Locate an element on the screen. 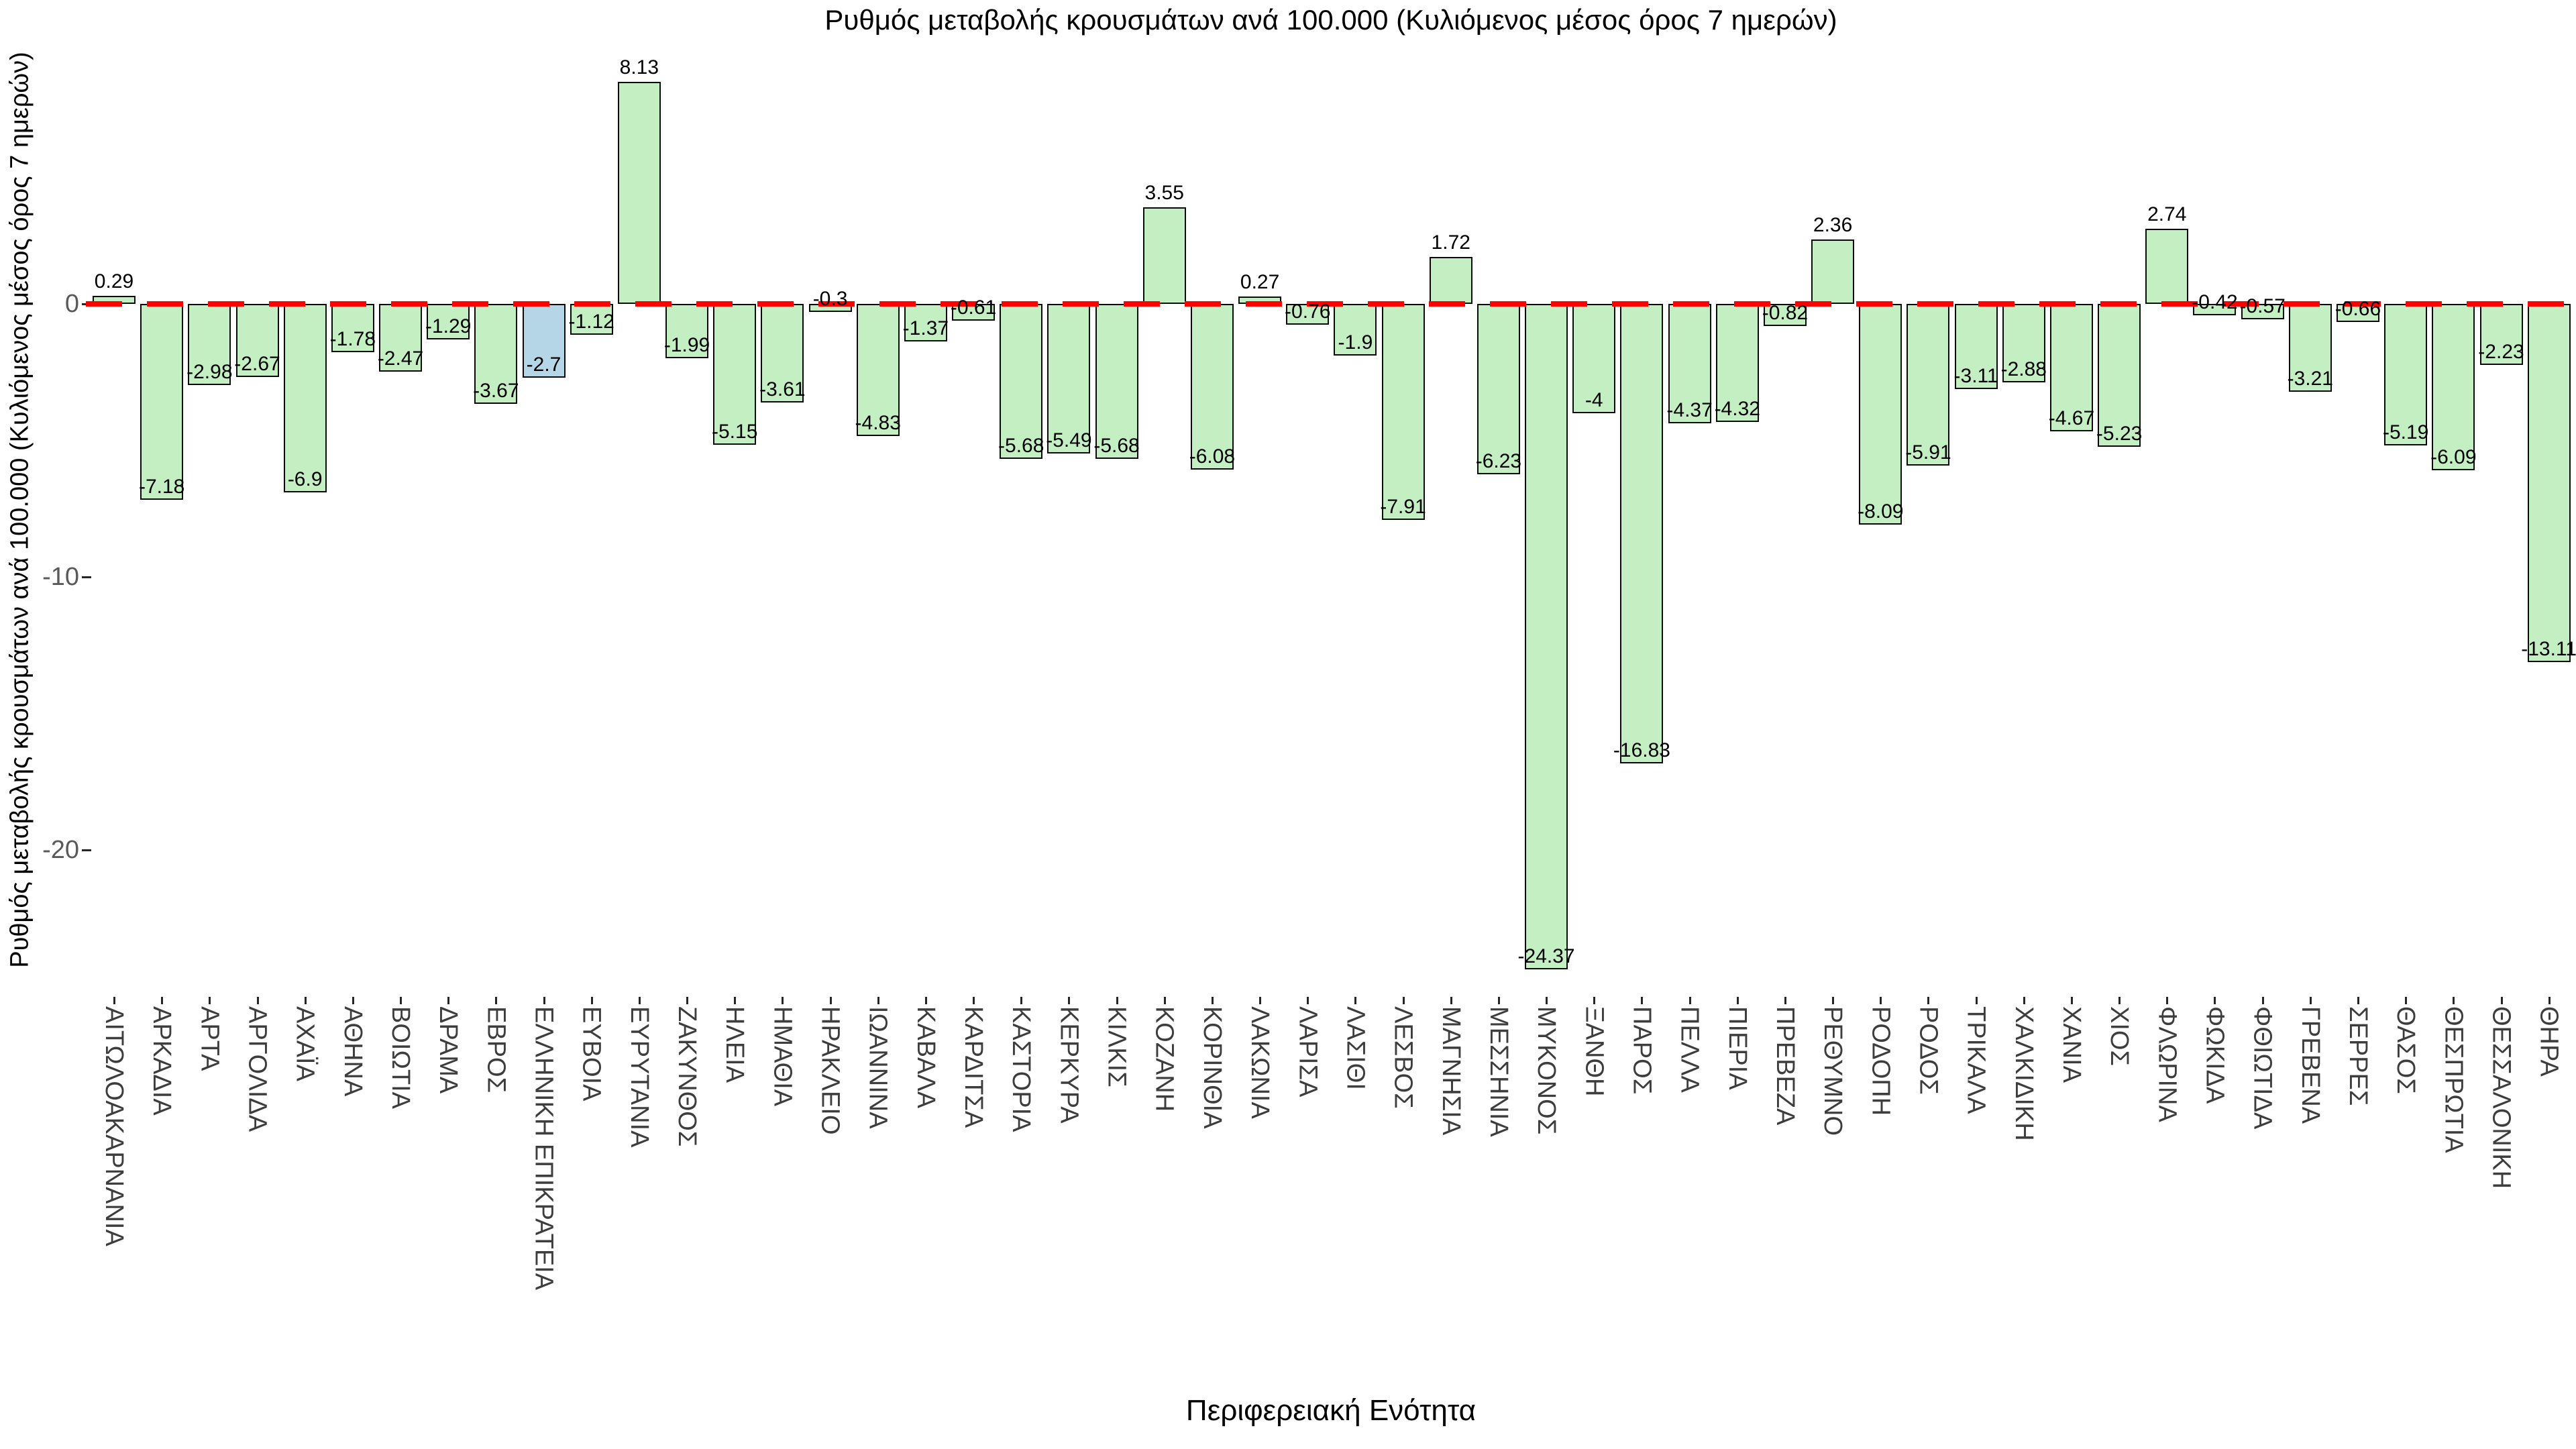 The width and height of the screenshot is (2576, 1449). x-tick-label: ΚΑΣΤΟΡΙΑ is located at coordinates (1021, 1069).